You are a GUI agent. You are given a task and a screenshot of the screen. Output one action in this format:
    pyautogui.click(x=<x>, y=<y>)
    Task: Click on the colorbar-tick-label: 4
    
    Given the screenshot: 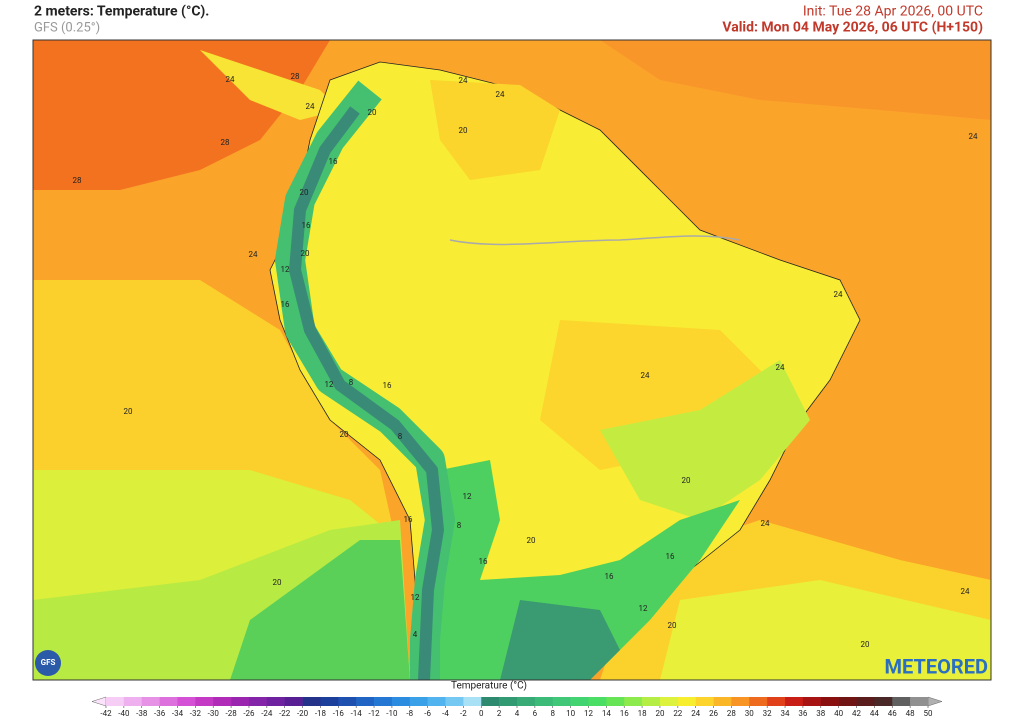 What is the action you would take?
    pyautogui.click(x=517, y=713)
    